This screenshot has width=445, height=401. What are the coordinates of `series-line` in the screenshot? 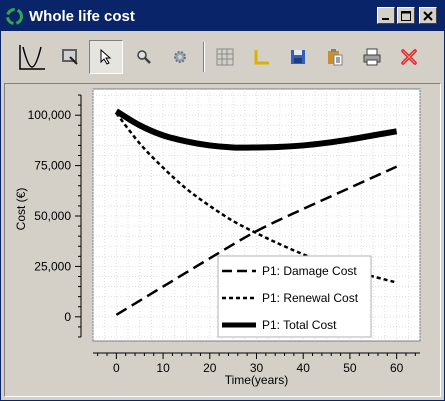 It's located at (256, 129).